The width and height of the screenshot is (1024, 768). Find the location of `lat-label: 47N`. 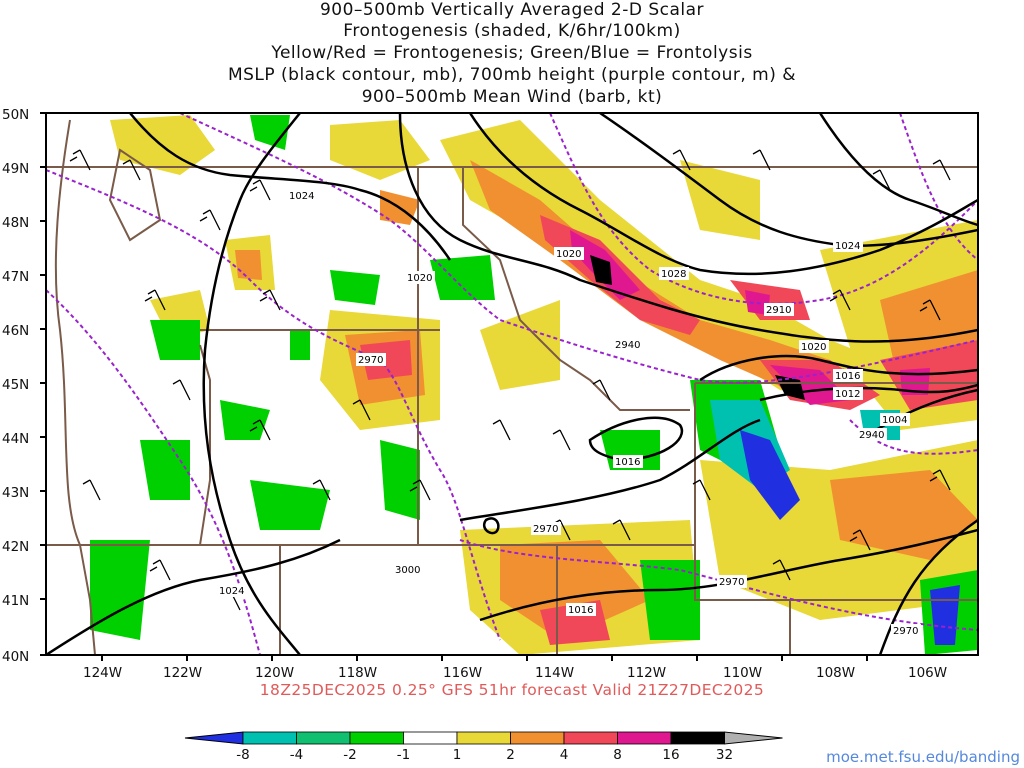

lat-label: 47N is located at coordinates (15, 277).